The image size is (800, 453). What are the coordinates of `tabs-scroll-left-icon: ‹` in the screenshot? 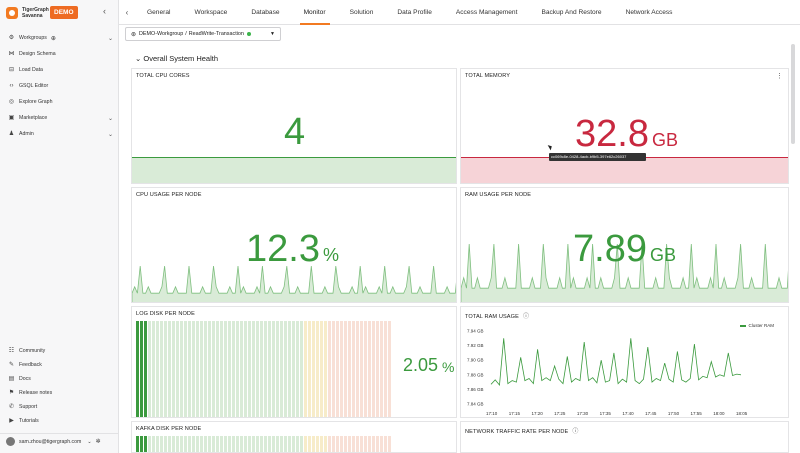 It's located at (127, 12).